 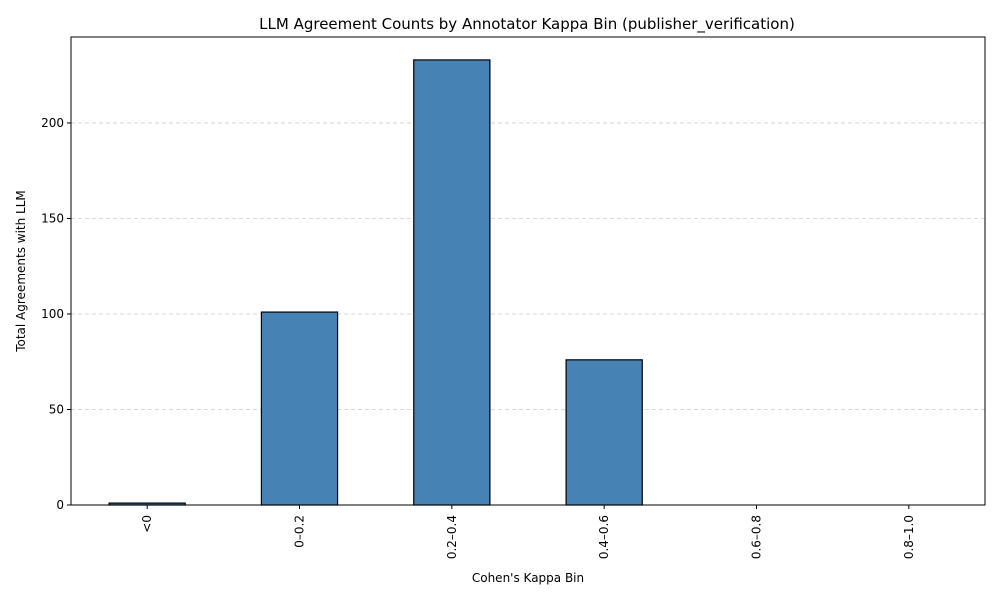 I want to click on x-tick-label: 0.4–0.6, so click(x=604, y=537).